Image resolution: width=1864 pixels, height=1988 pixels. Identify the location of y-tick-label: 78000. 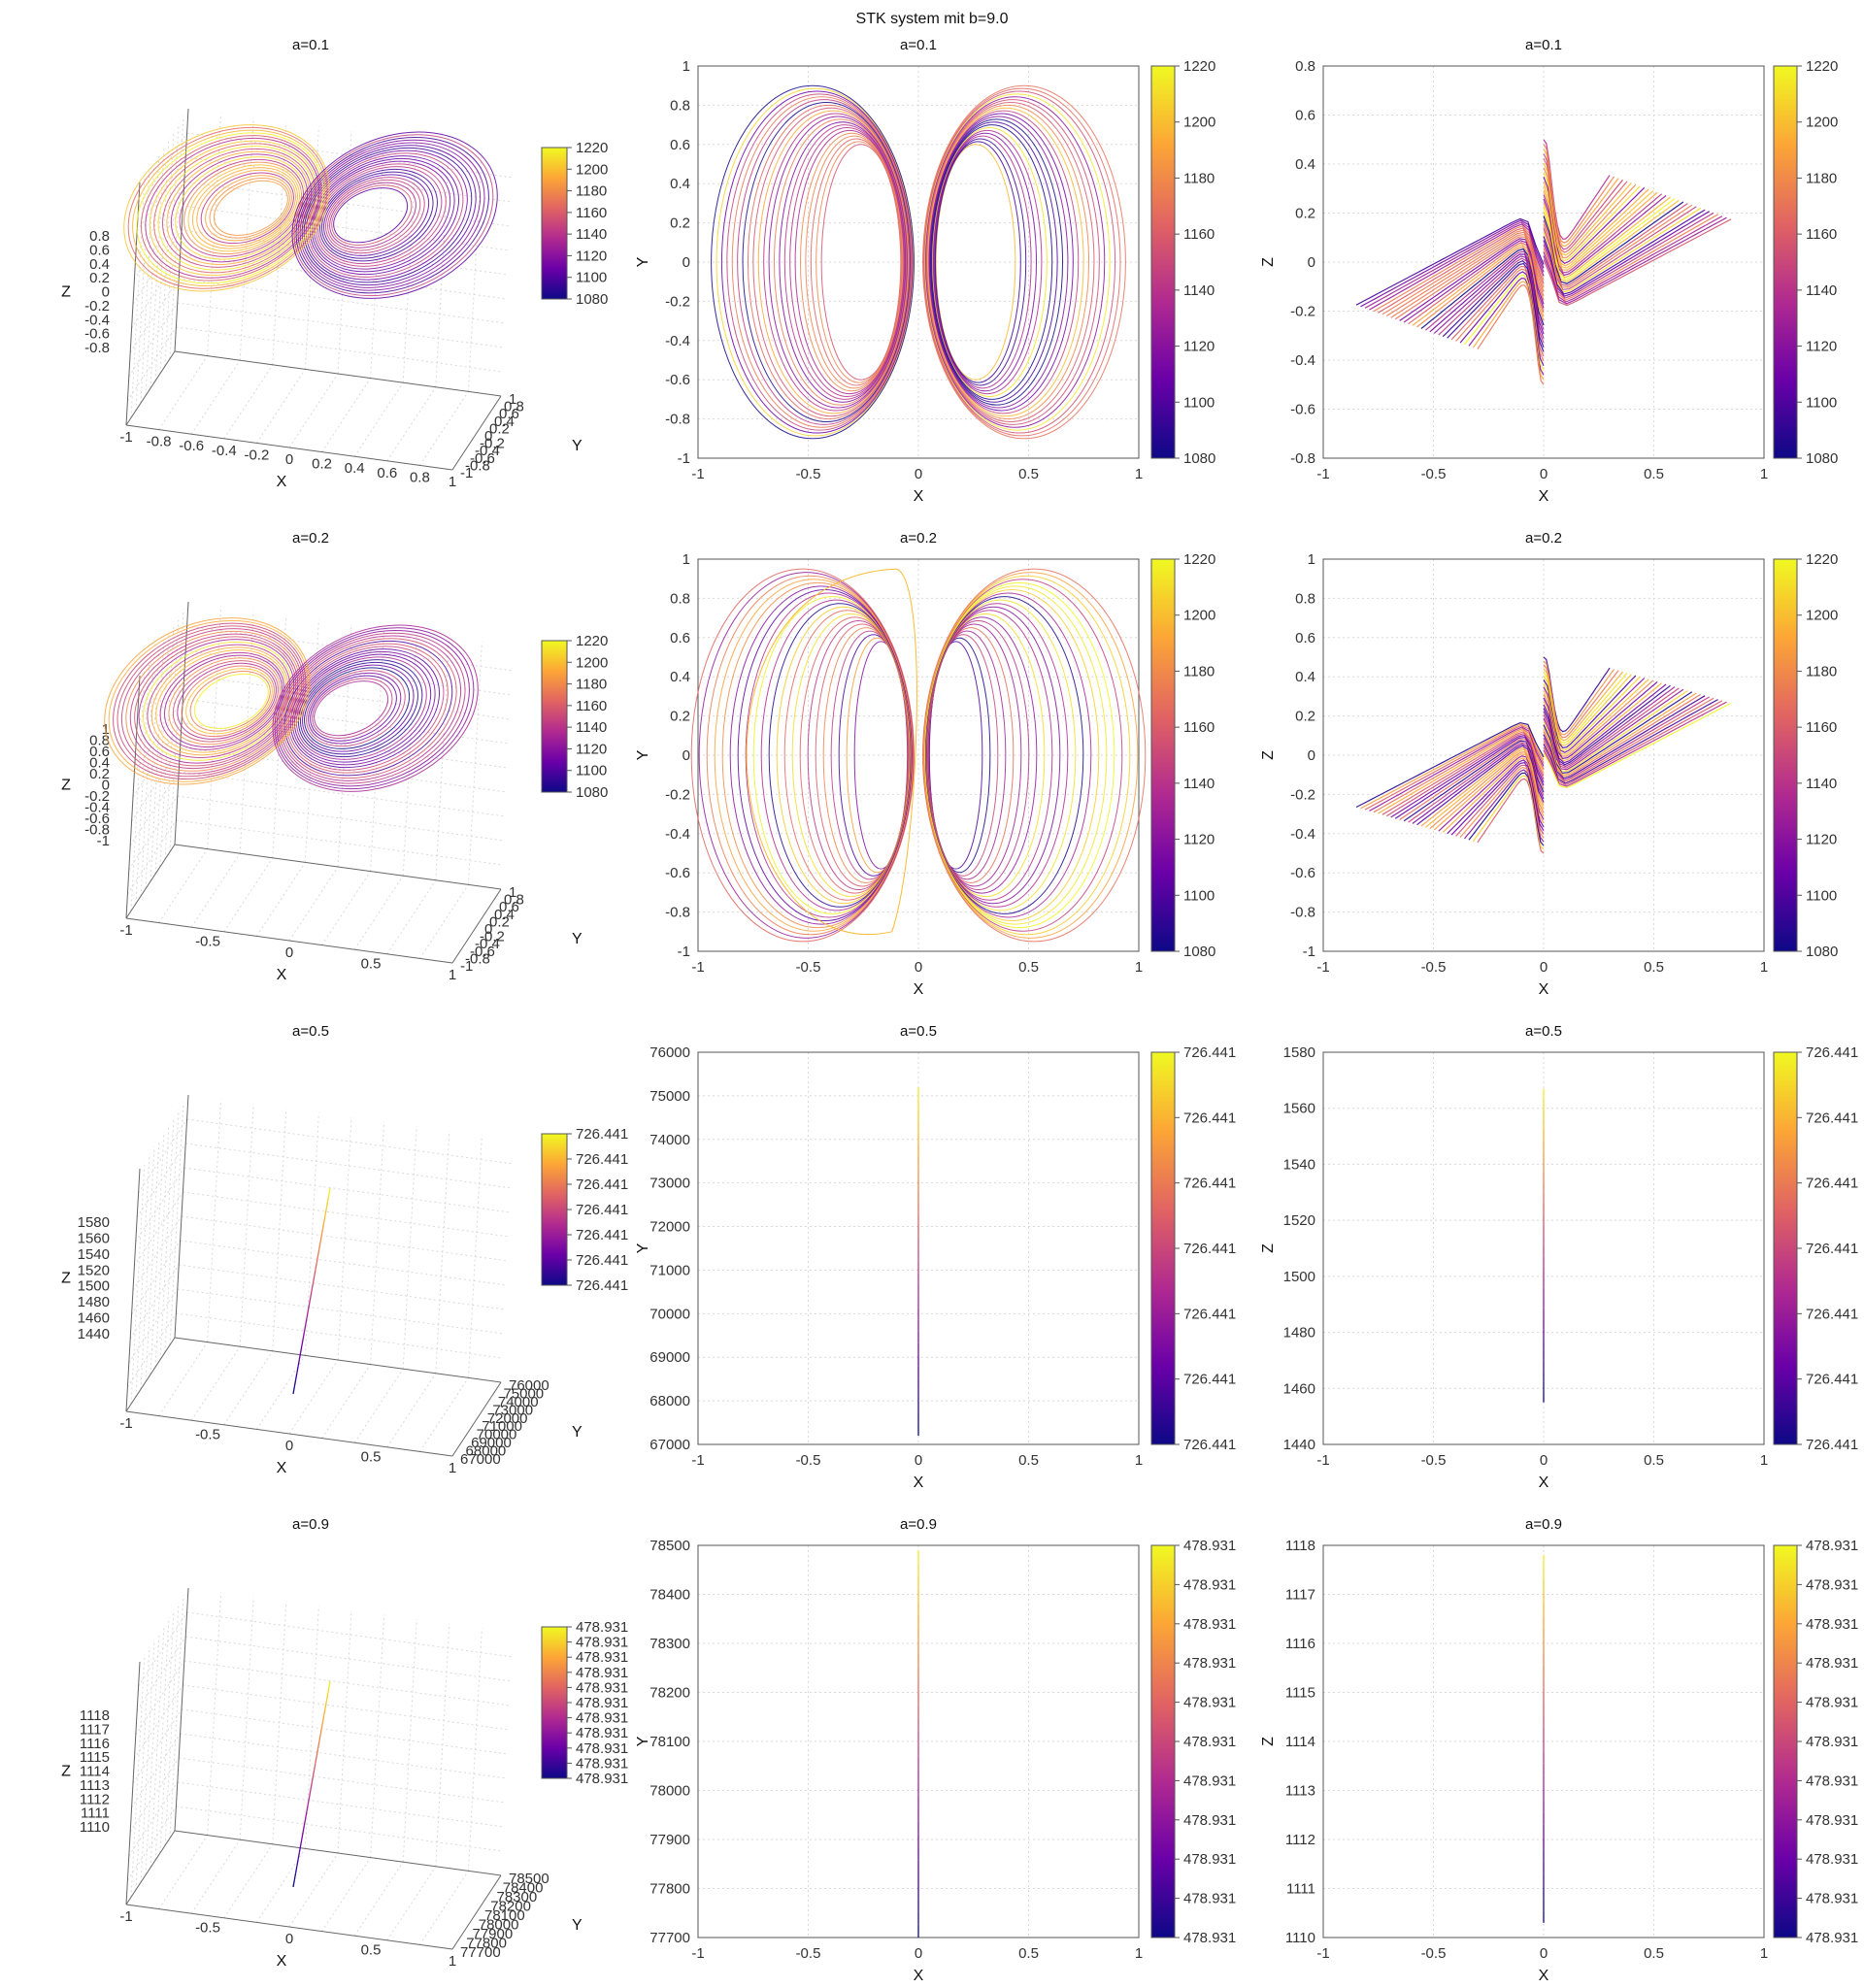
(669, 1792).